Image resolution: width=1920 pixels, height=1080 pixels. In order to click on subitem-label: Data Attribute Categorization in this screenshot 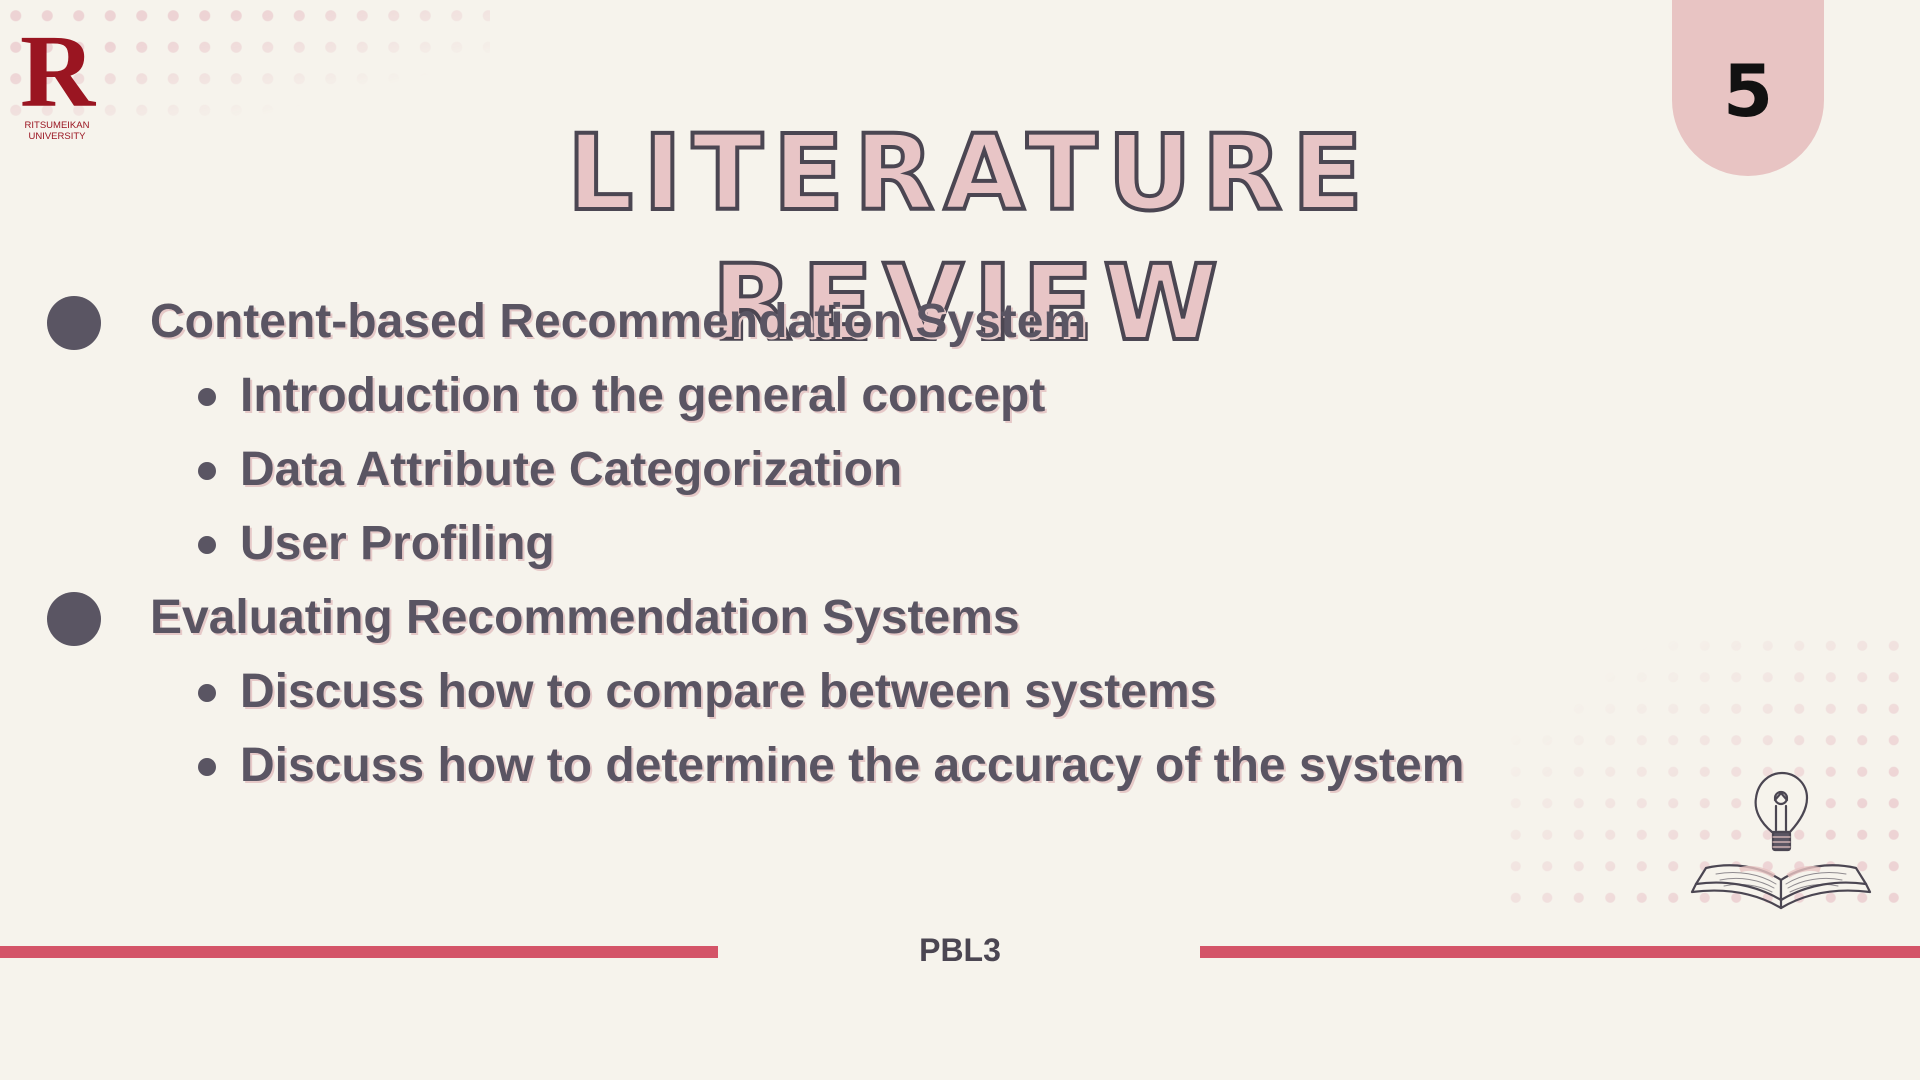, I will do `click(571, 469)`.